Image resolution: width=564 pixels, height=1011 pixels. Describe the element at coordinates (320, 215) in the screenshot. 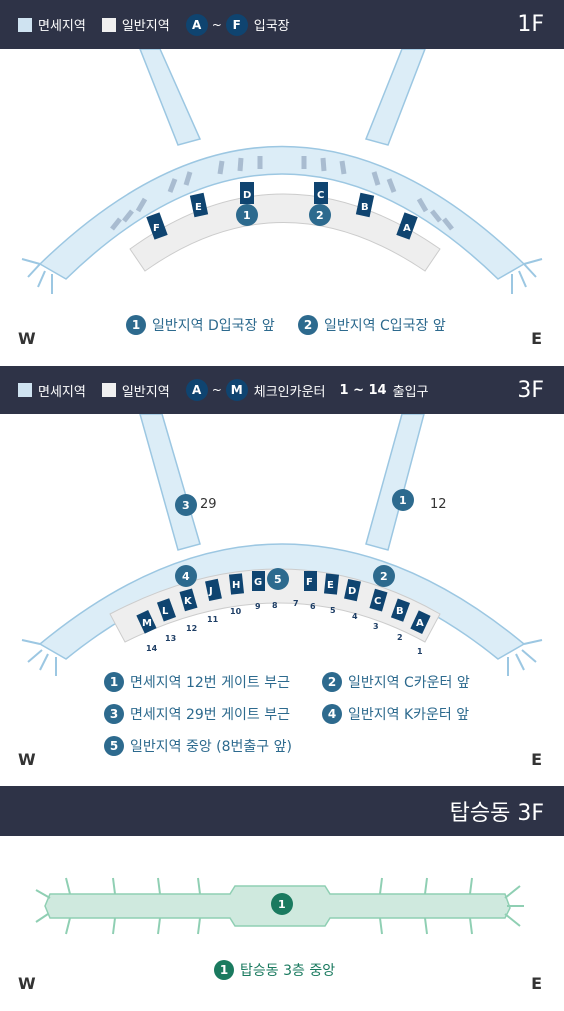

I see `marker-2-label: 2` at that location.